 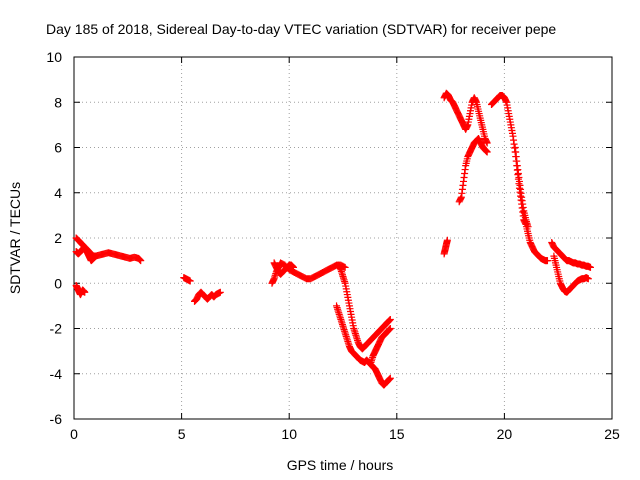 I want to click on y-tick-label: 8, so click(x=58, y=102).